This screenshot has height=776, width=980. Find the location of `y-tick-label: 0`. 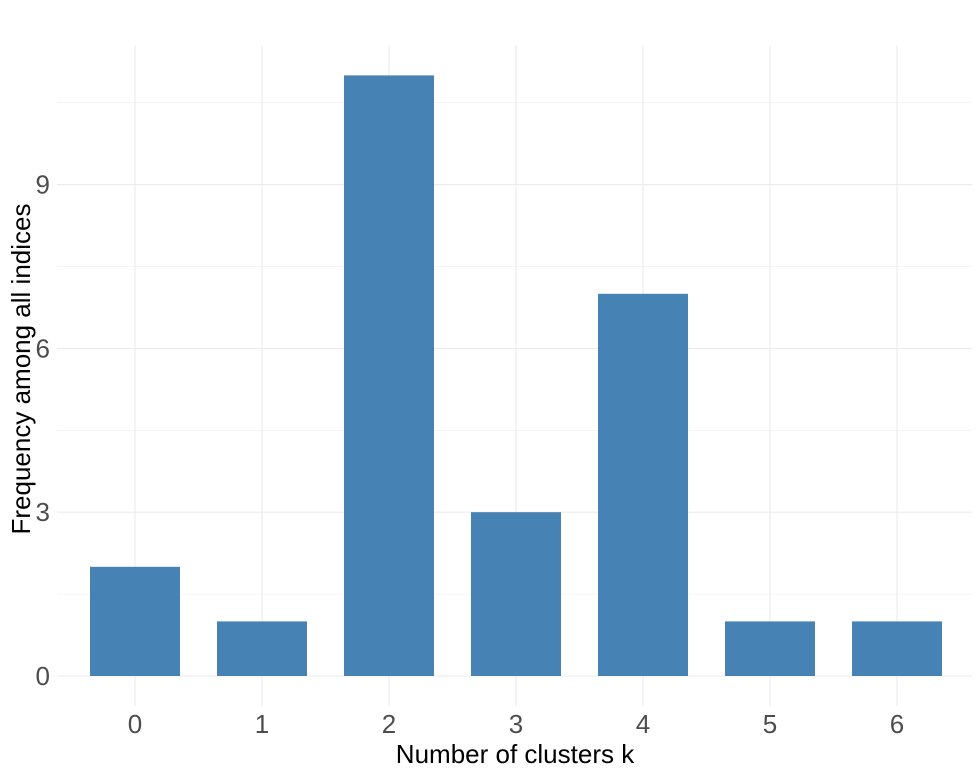

y-tick-label: 0 is located at coordinates (43, 676).